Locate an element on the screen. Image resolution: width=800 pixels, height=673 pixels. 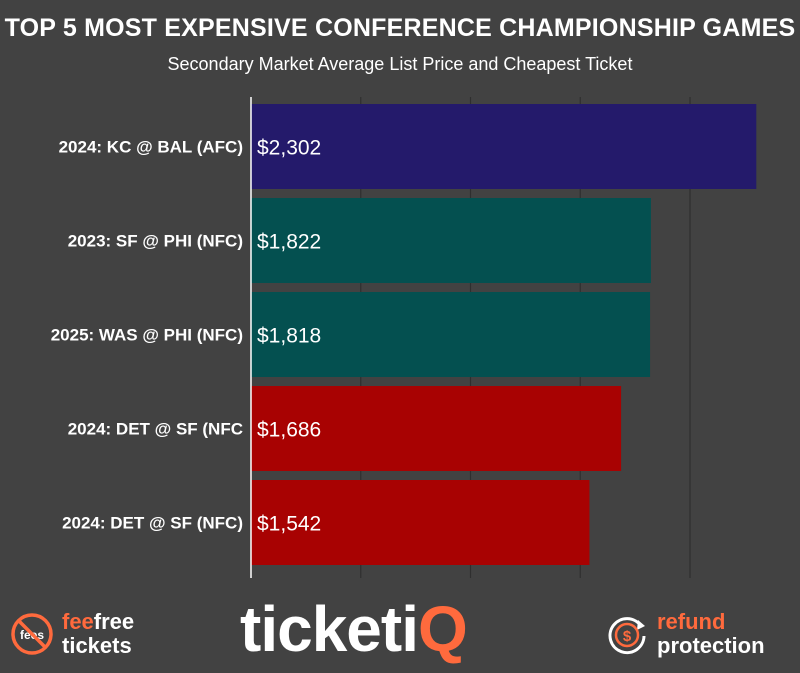
refund-word: refund is located at coordinates (691, 621).